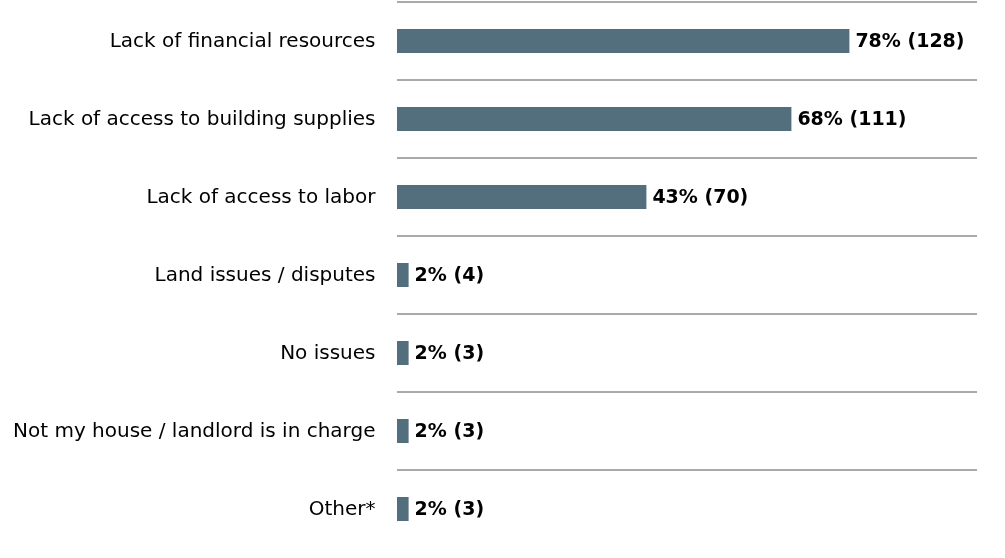  What do you see at coordinates (910, 40) in the screenshot?
I see `data-label: 78% (128)` at bounding box center [910, 40].